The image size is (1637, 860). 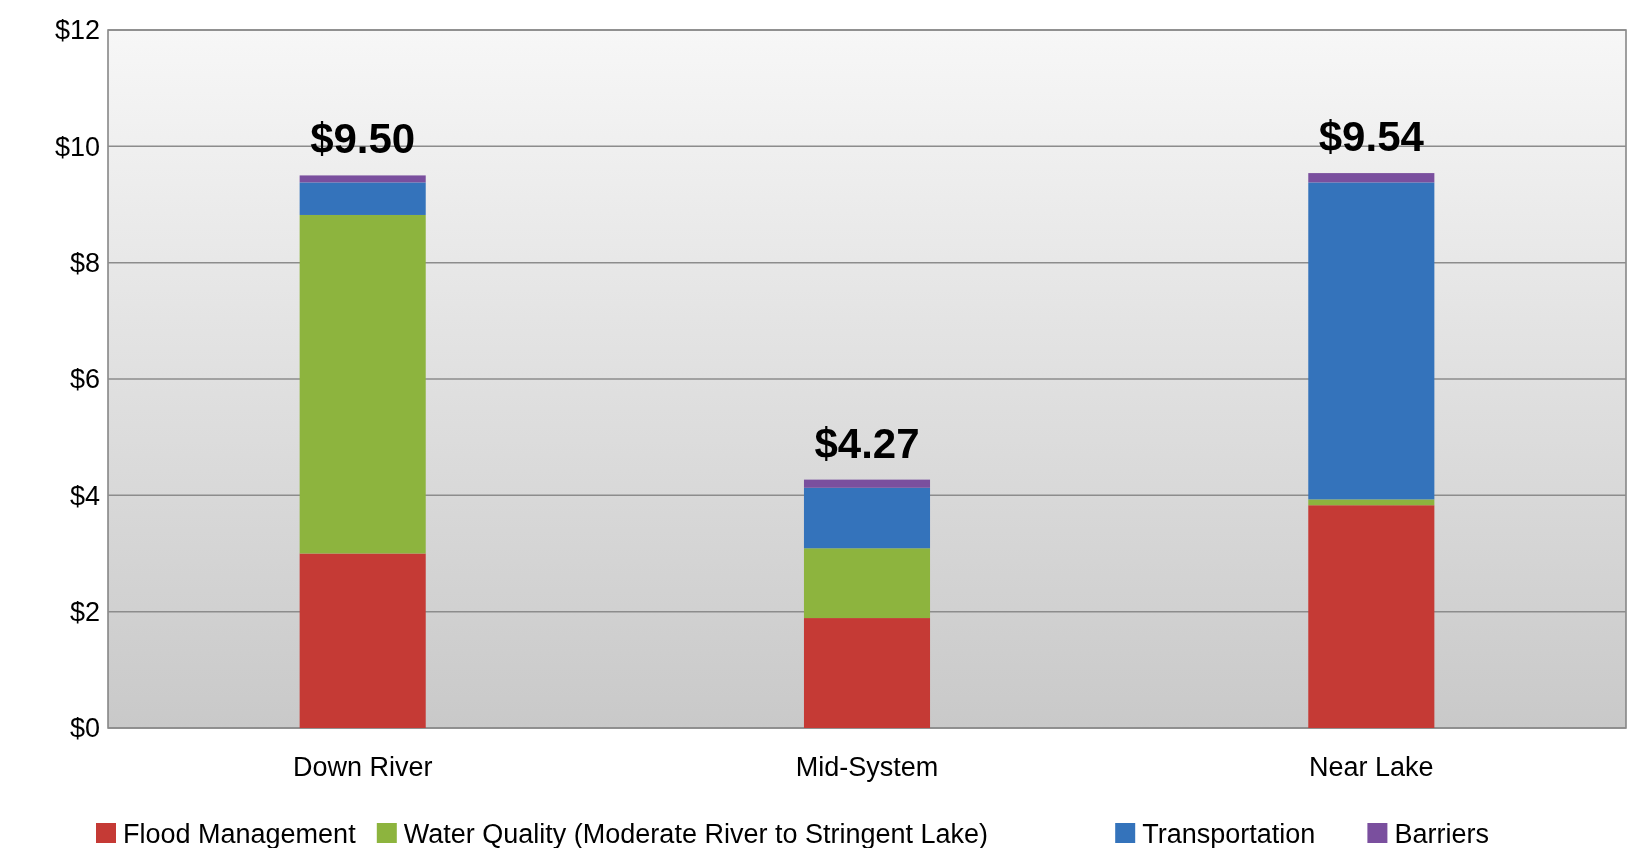 What do you see at coordinates (84, 495) in the screenshot?
I see `y-tick-label: $4` at bounding box center [84, 495].